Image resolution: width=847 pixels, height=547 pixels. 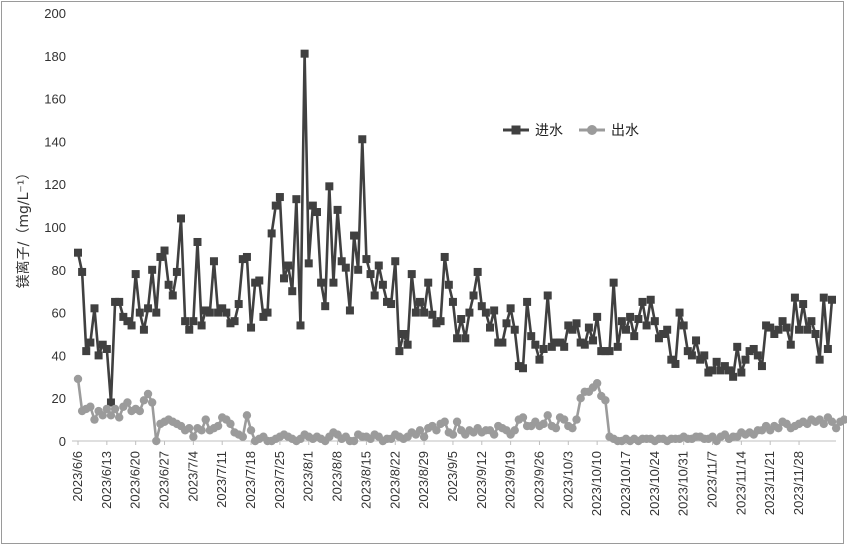 What do you see at coordinates (571, 131) in the screenshot?
I see `legend: 进水 出水` at bounding box center [571, 131].